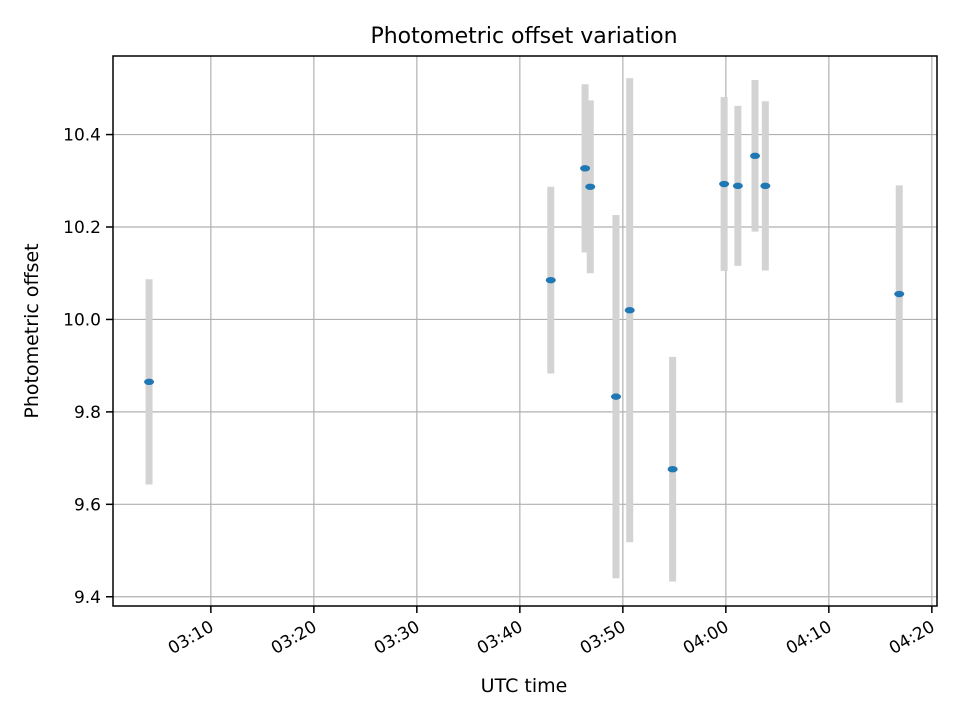 This screenshot has height=720, width=960. I want to click on y-tick-label: 10.4, so click(82, 136).